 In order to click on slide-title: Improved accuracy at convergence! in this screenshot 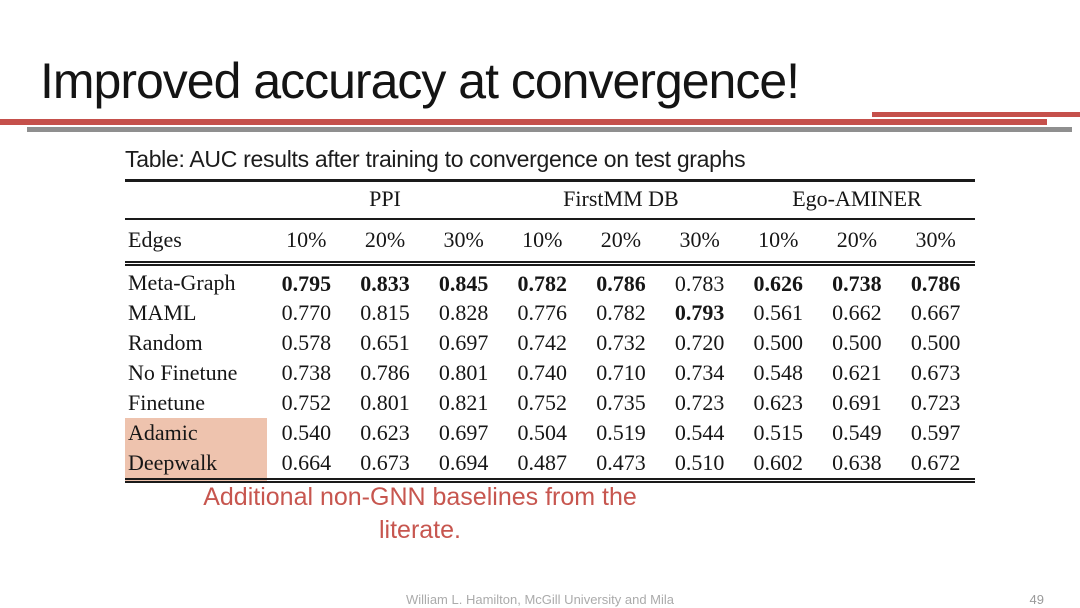, I will do `click(420, 81)`.